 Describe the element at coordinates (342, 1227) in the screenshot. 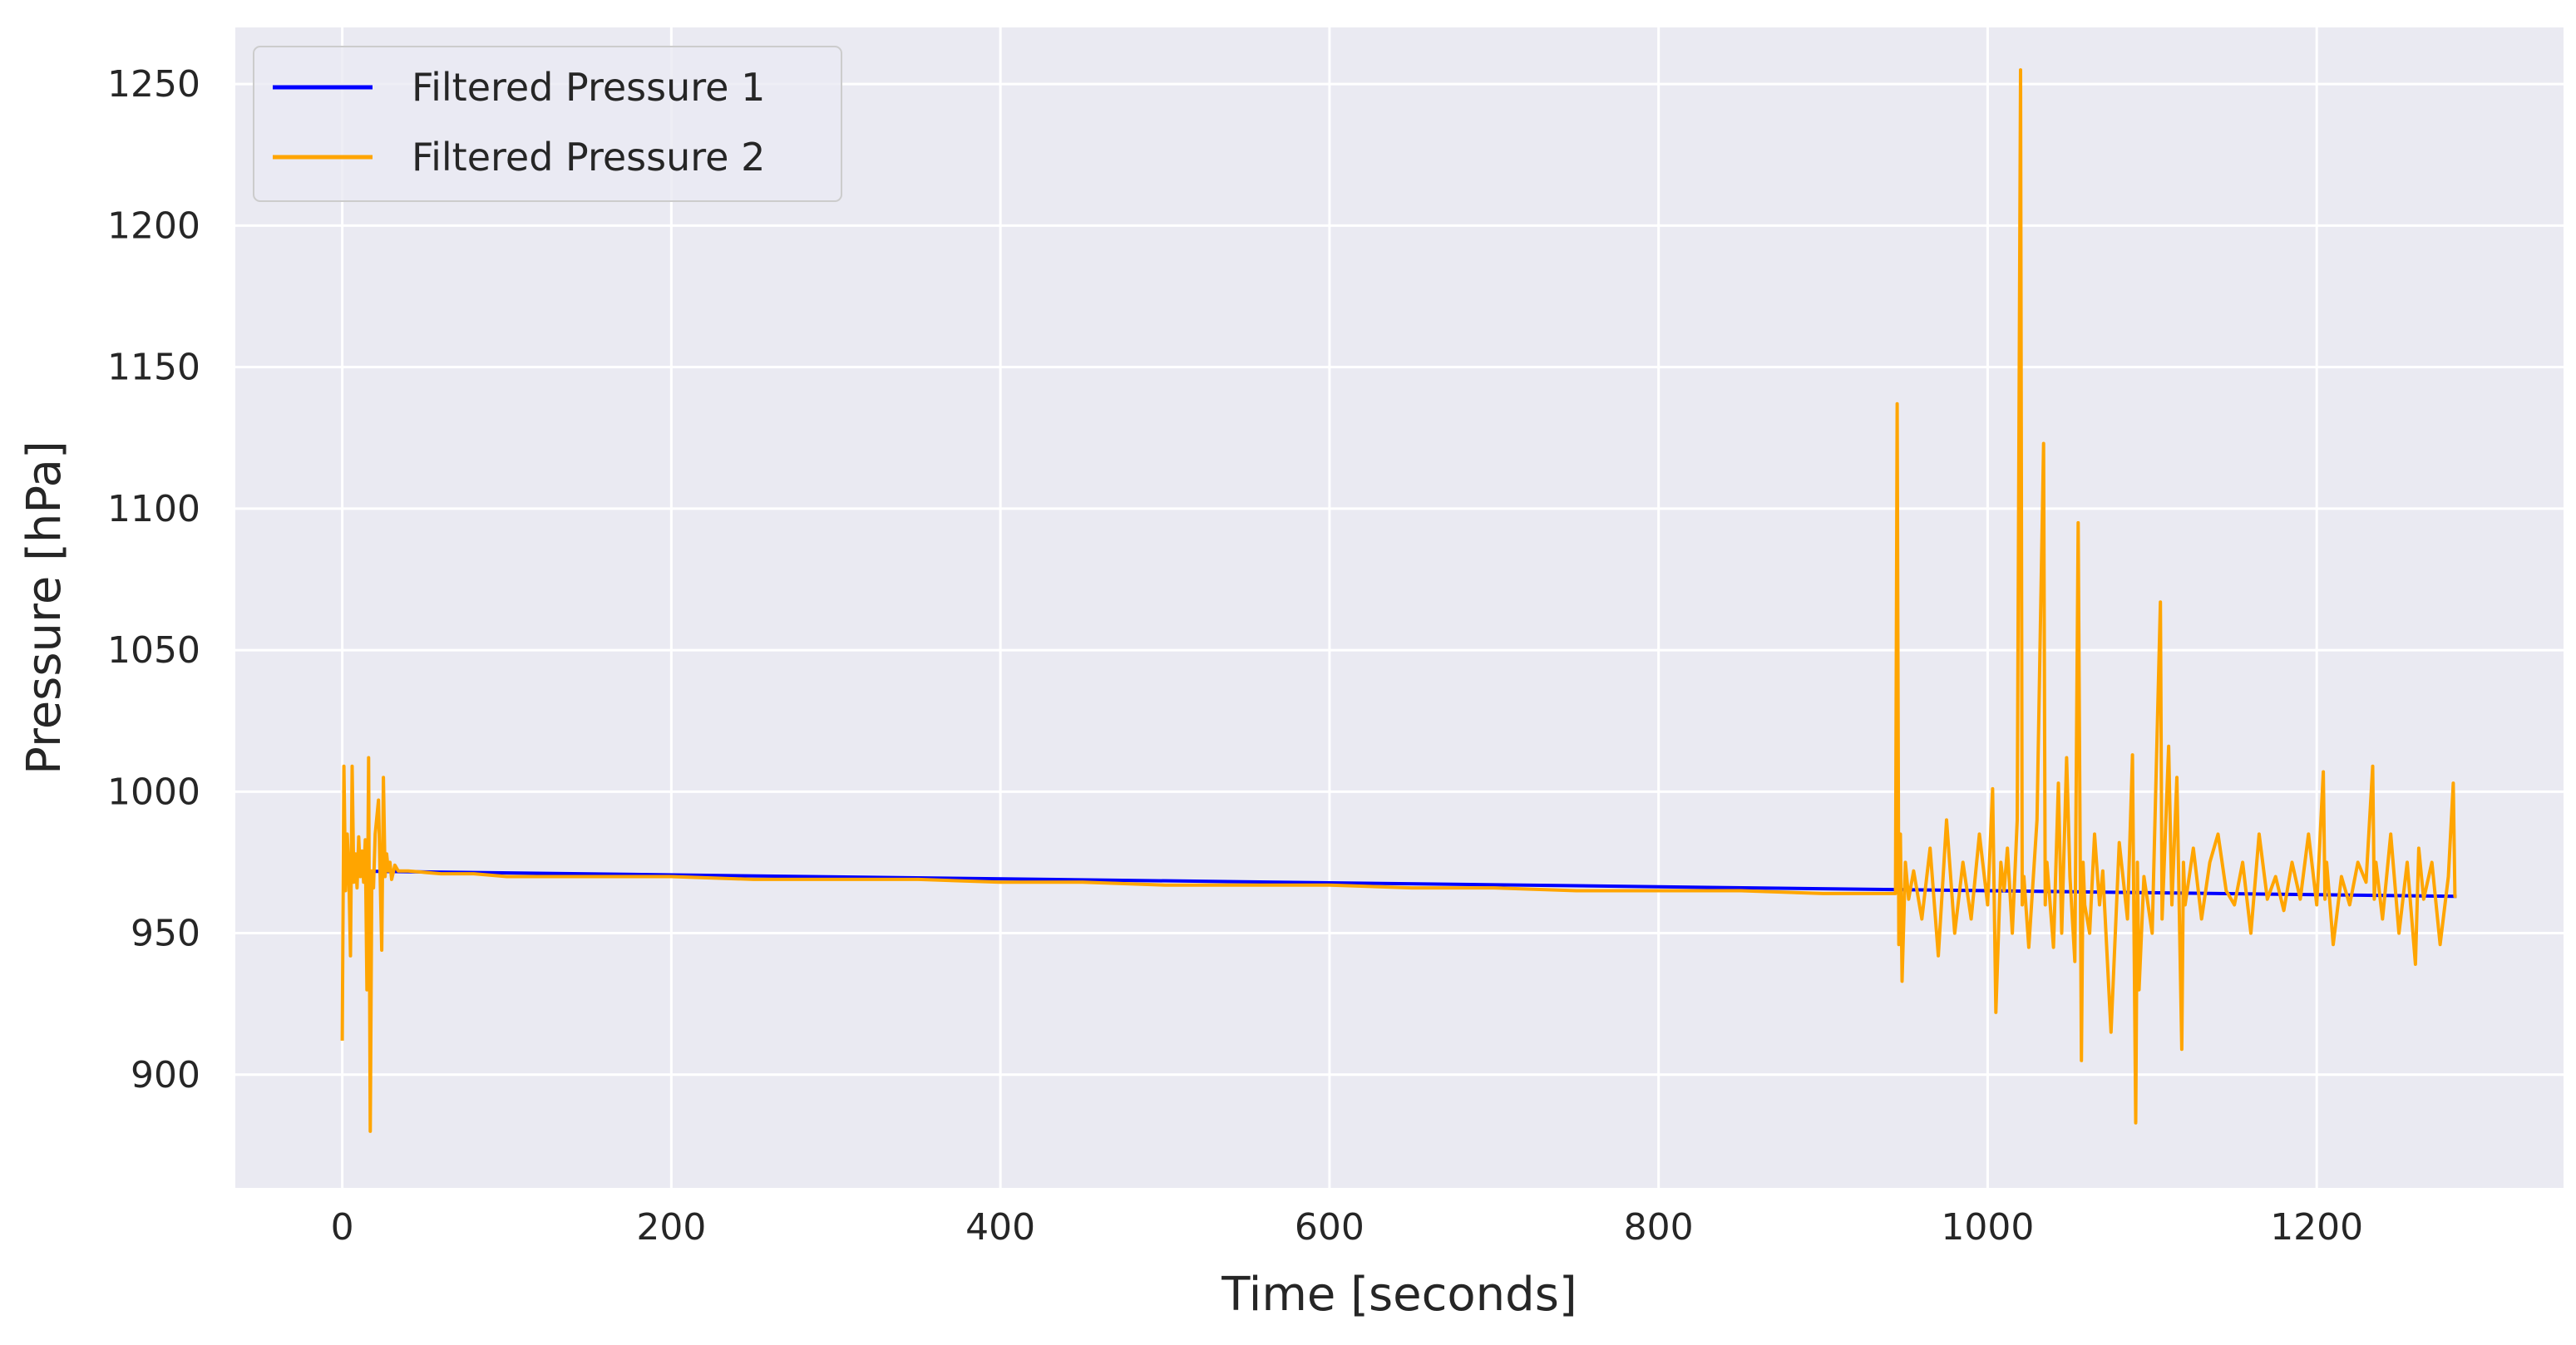

I see `x-tick-label: 0` at that location.